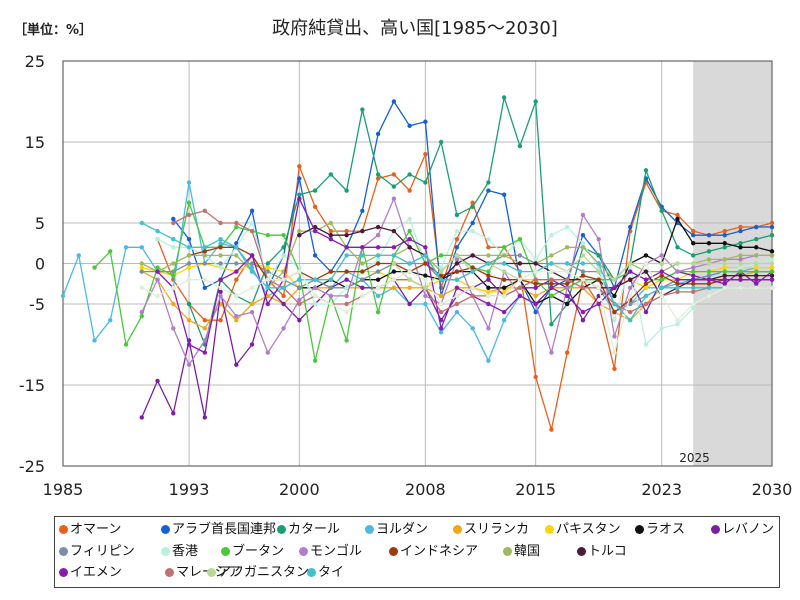 The height and width of the screenshot is (600, 800). What do you see at coordinates (425, 489) in the screenshot?
I see `x-tick-label: 2008` at bounding box center [425, 489].